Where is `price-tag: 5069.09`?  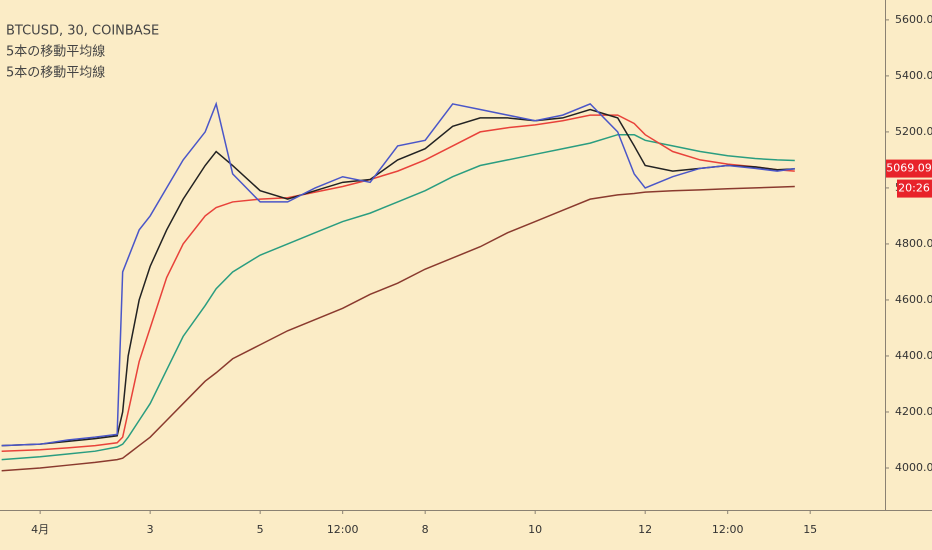 price-tag: 5069.09 is located at coordinates (909, 168).